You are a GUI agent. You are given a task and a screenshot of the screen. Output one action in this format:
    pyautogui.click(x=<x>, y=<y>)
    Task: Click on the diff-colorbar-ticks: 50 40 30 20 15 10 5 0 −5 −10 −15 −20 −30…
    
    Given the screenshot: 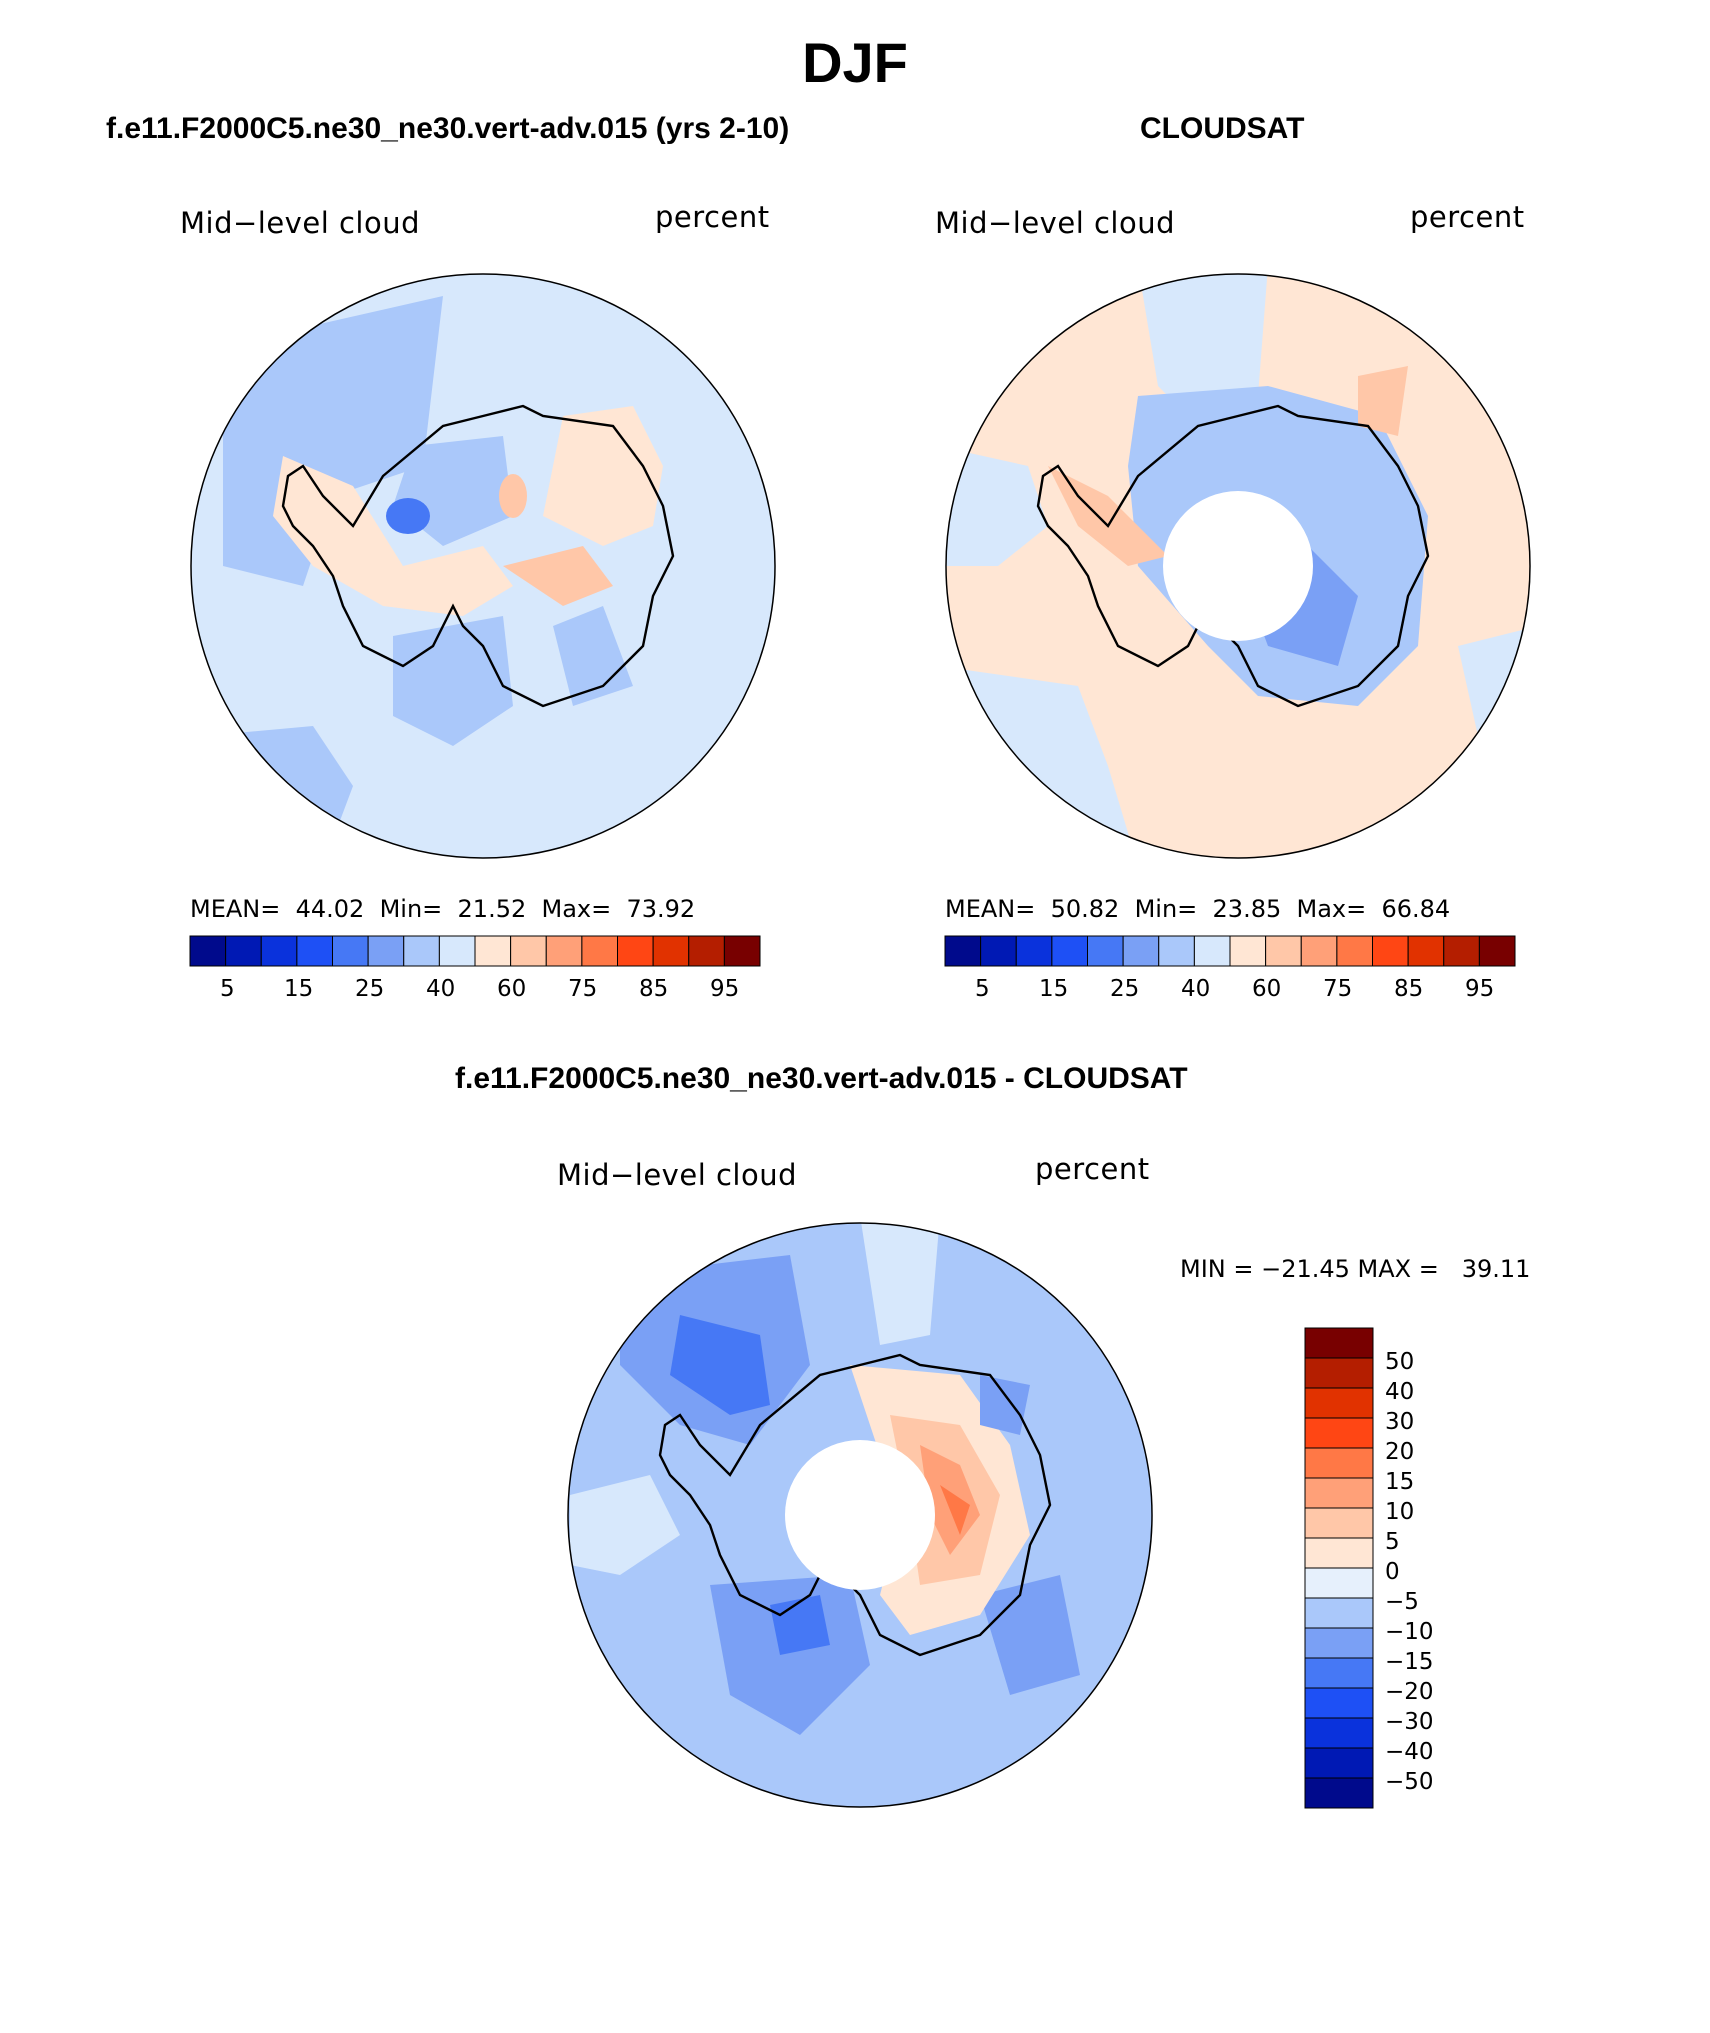 What is the action you would take?
    pyautogui.click(x=1445, y=1570)
    